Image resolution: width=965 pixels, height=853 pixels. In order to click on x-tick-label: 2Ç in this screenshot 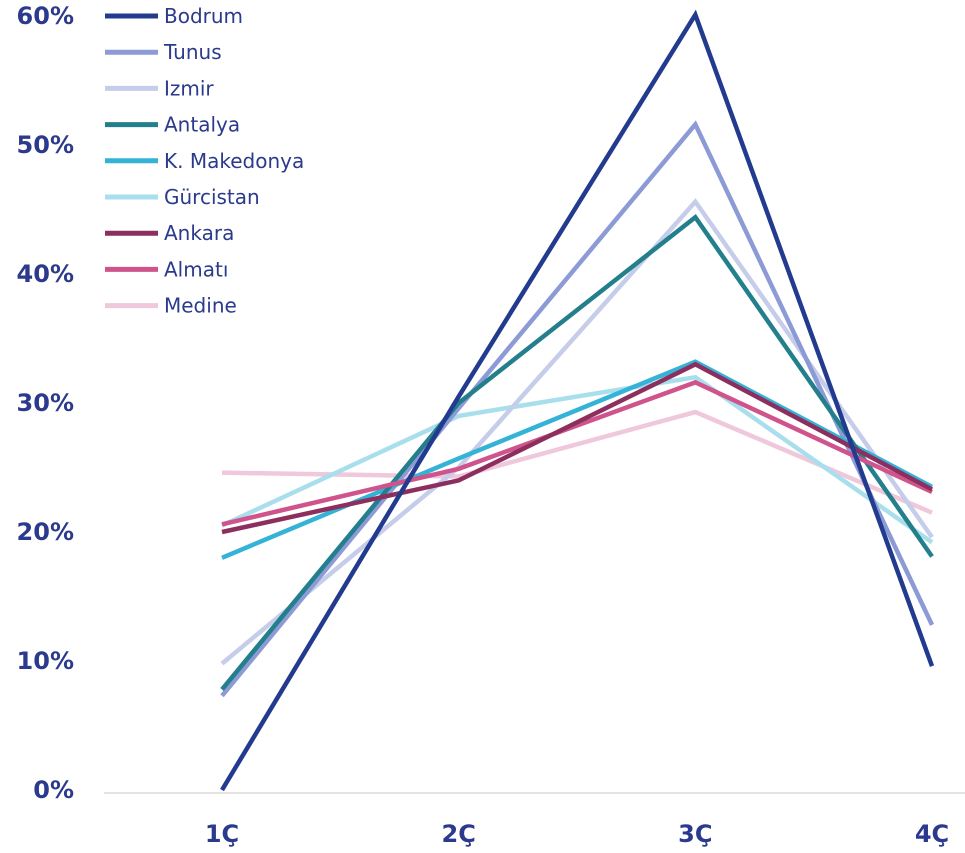, I will do `click(459, 834)`.